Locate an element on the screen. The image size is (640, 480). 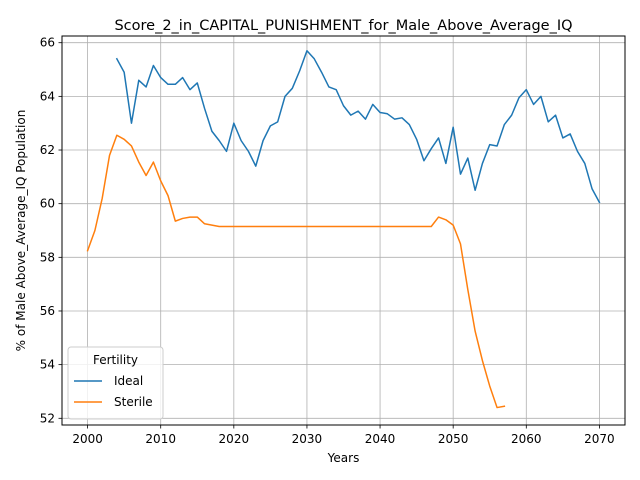
y-tick-label: 56 is located at coordinates (47, 311).